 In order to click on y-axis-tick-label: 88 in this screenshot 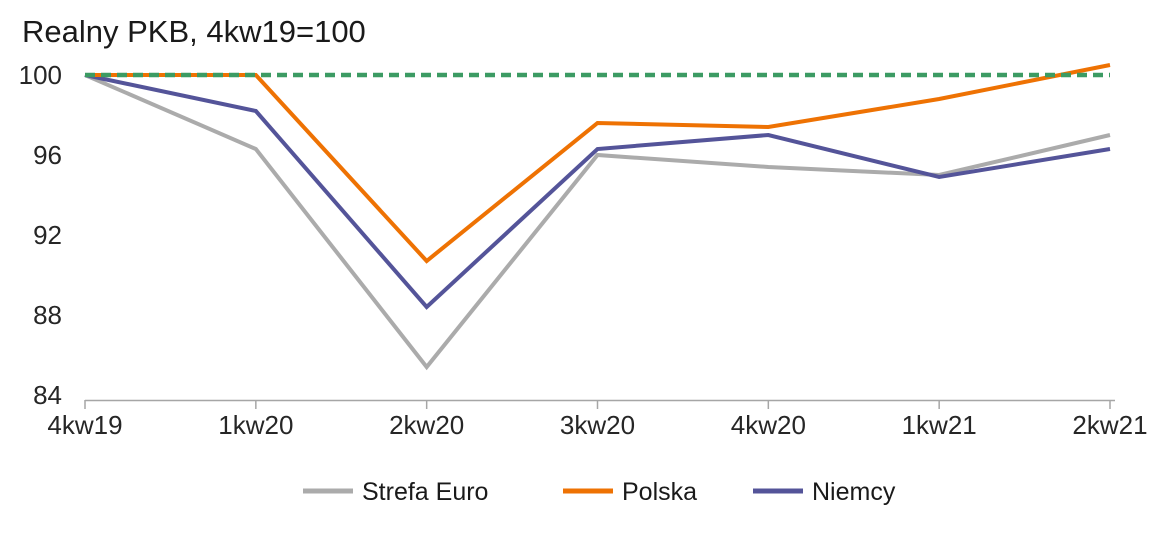, I will do `click(47, 315)`.